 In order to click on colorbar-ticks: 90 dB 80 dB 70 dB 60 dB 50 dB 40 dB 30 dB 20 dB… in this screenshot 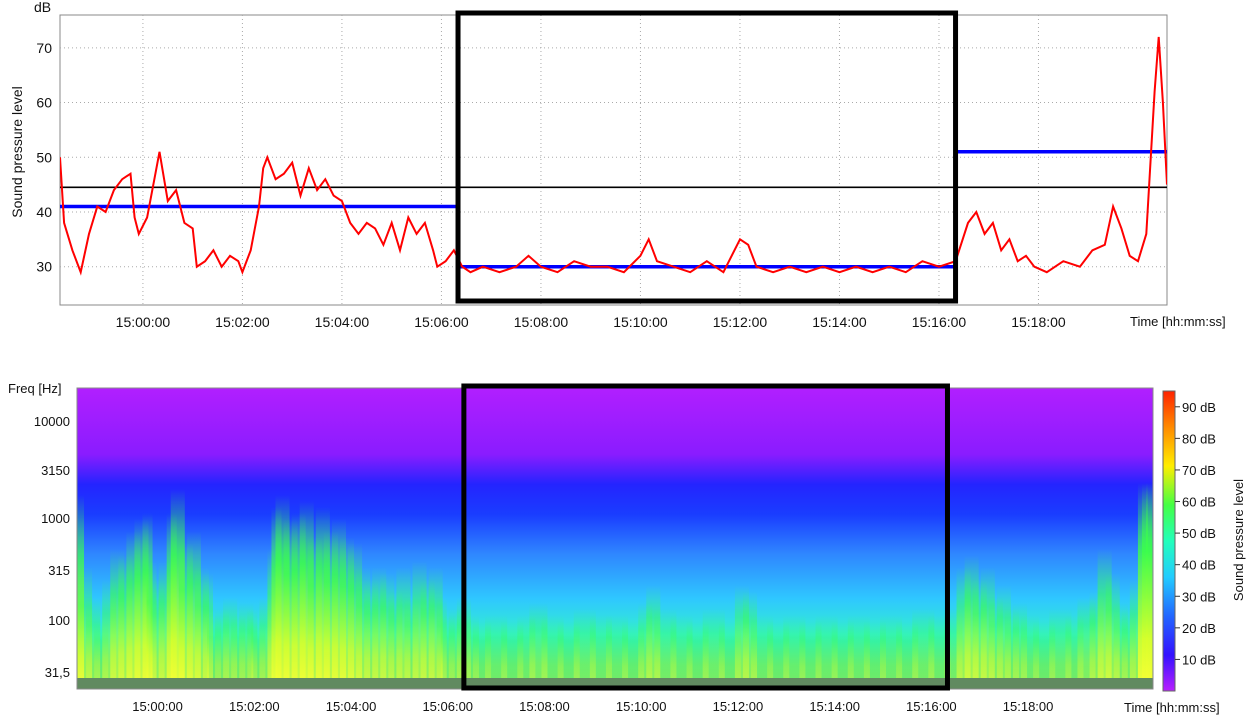, I will do `click(1195, 533)`.